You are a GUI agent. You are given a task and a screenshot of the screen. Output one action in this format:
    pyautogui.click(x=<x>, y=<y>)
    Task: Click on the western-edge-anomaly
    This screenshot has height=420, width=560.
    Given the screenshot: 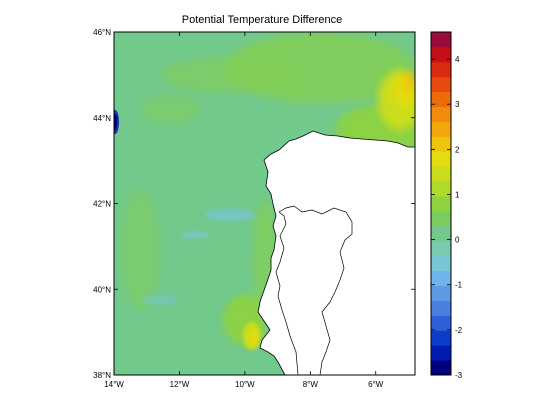 What is the action you would take?
    pyautogui.click(x=116, y=122)
    